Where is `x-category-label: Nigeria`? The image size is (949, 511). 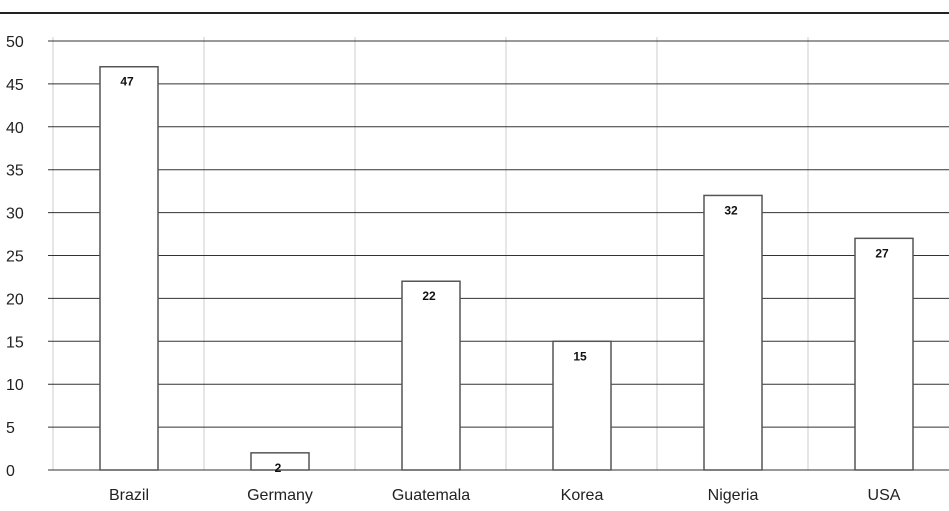 x-category-label: Nigeria is located at coordinates (733, 495).